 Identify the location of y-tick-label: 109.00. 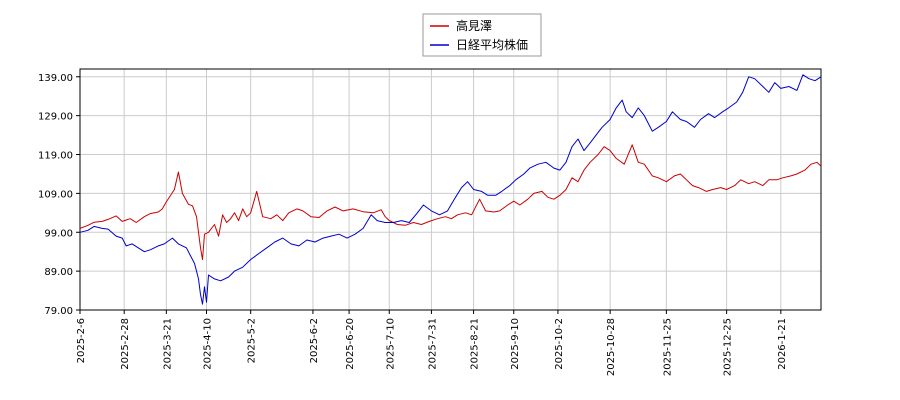
(55, 194).